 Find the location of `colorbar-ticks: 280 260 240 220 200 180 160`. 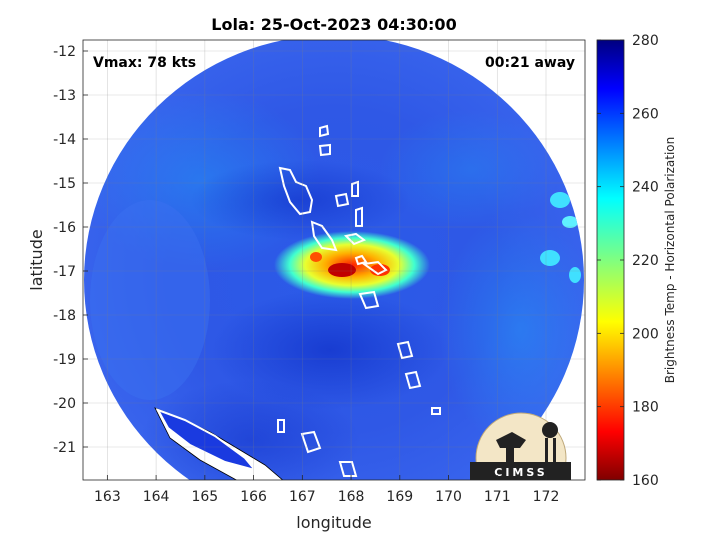

colorbar-ticks: 280 260 240 220 200 180 160 is located at coordinates (628, 261).